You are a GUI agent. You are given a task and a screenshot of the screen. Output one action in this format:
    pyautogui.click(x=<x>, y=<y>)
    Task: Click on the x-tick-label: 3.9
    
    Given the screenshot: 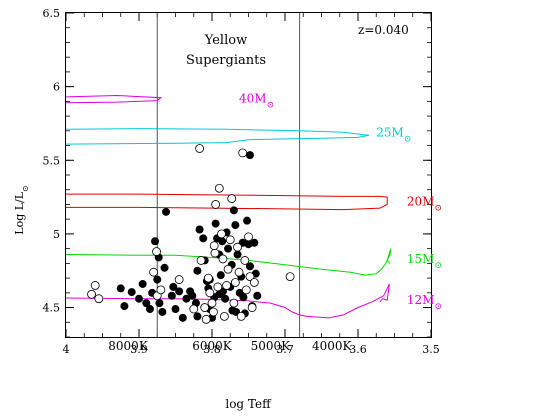 What is the action you would take?
    pyautogui.click(x=139, y=349)
    